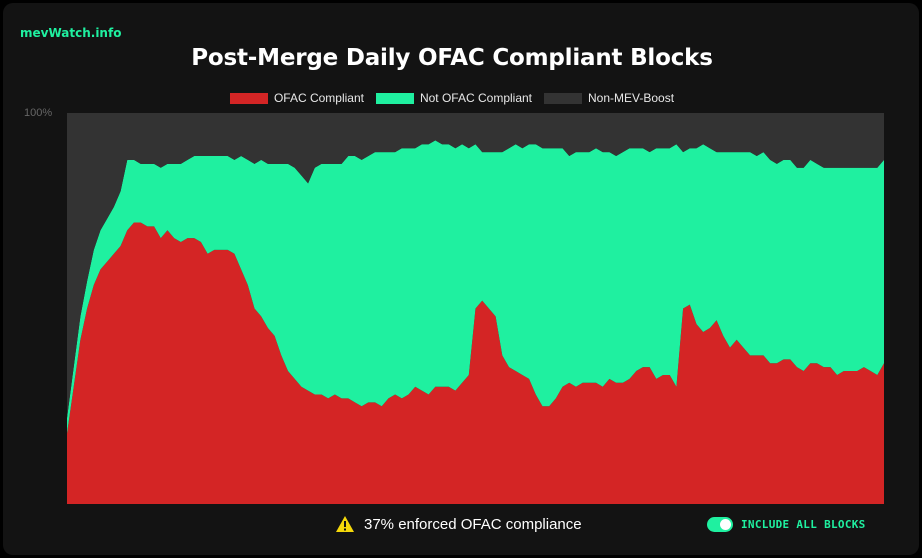 This screenshot has width=922, height=558. What do you see at coordinates (803, 524) in the screenshot?
I see `toggle-label: INCLUDE ALL BLOCKS` at bounding box center [803, 524].